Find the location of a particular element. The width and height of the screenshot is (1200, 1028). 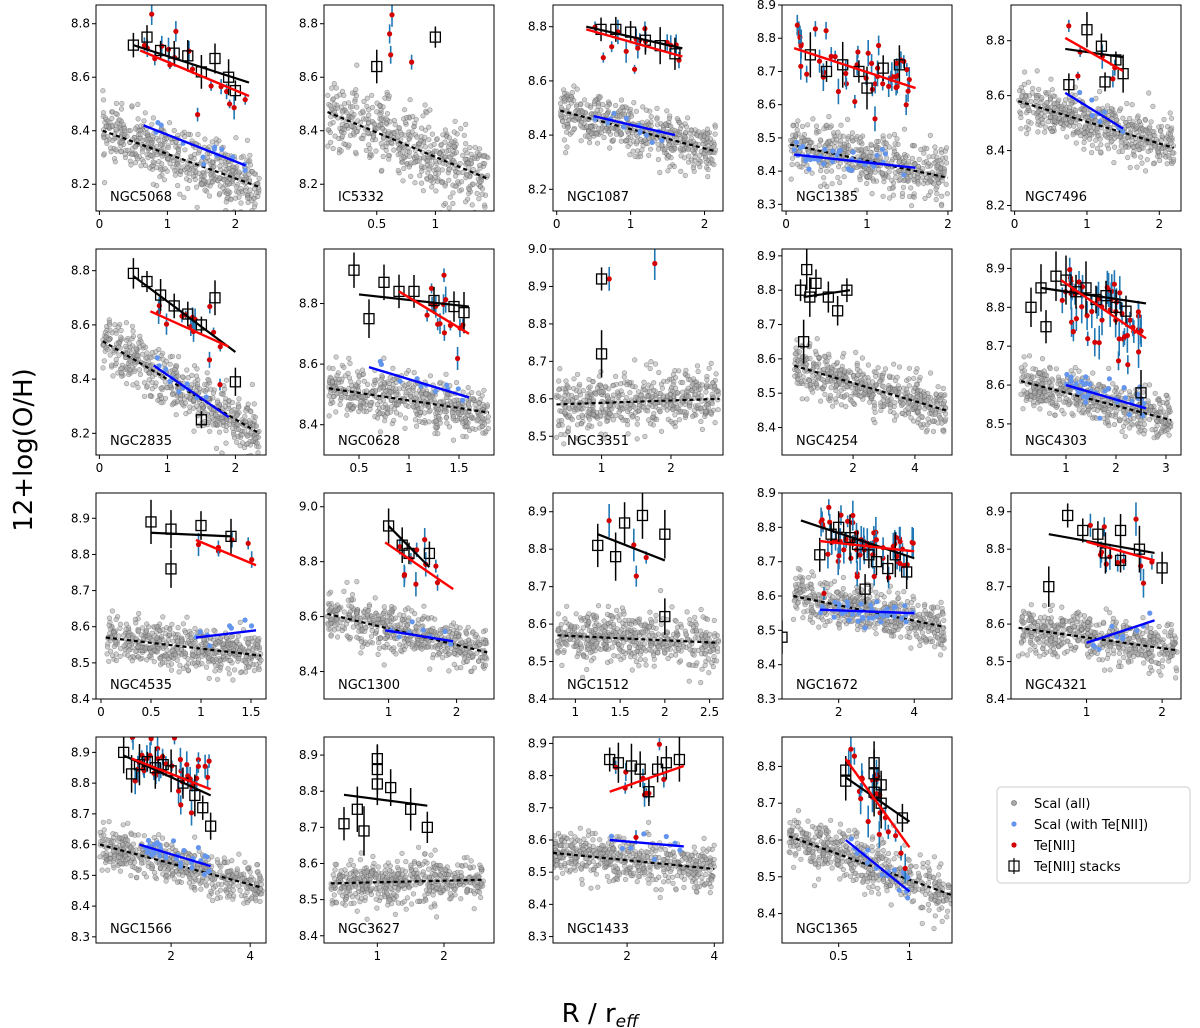

x-tick-label: 1 is located at coordinates (1087, 224).